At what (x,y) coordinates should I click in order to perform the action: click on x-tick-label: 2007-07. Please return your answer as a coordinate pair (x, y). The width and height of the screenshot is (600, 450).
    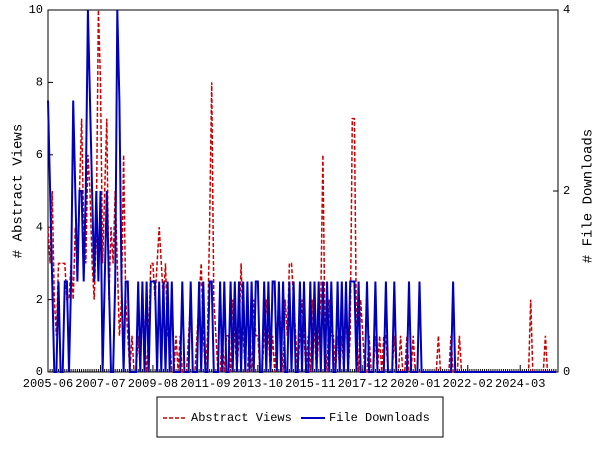
    Looking at the image, I should click on (100, 384).